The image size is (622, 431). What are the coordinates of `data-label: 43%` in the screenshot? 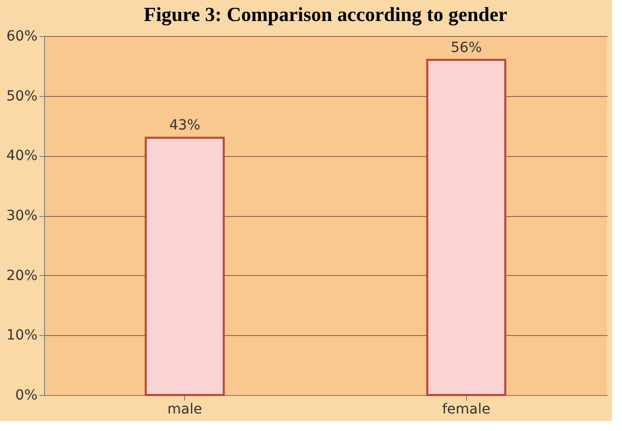 It's located at (184, 126).